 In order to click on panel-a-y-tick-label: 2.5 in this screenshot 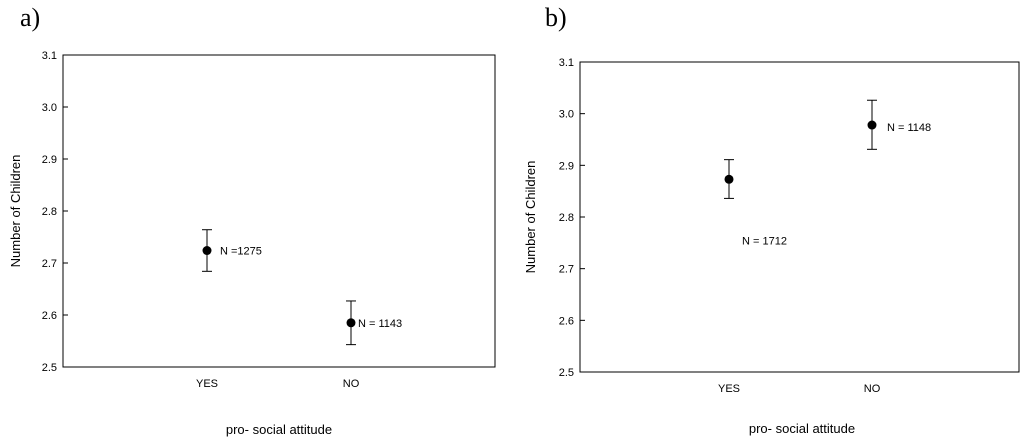, I will do `click(49, 368)`.